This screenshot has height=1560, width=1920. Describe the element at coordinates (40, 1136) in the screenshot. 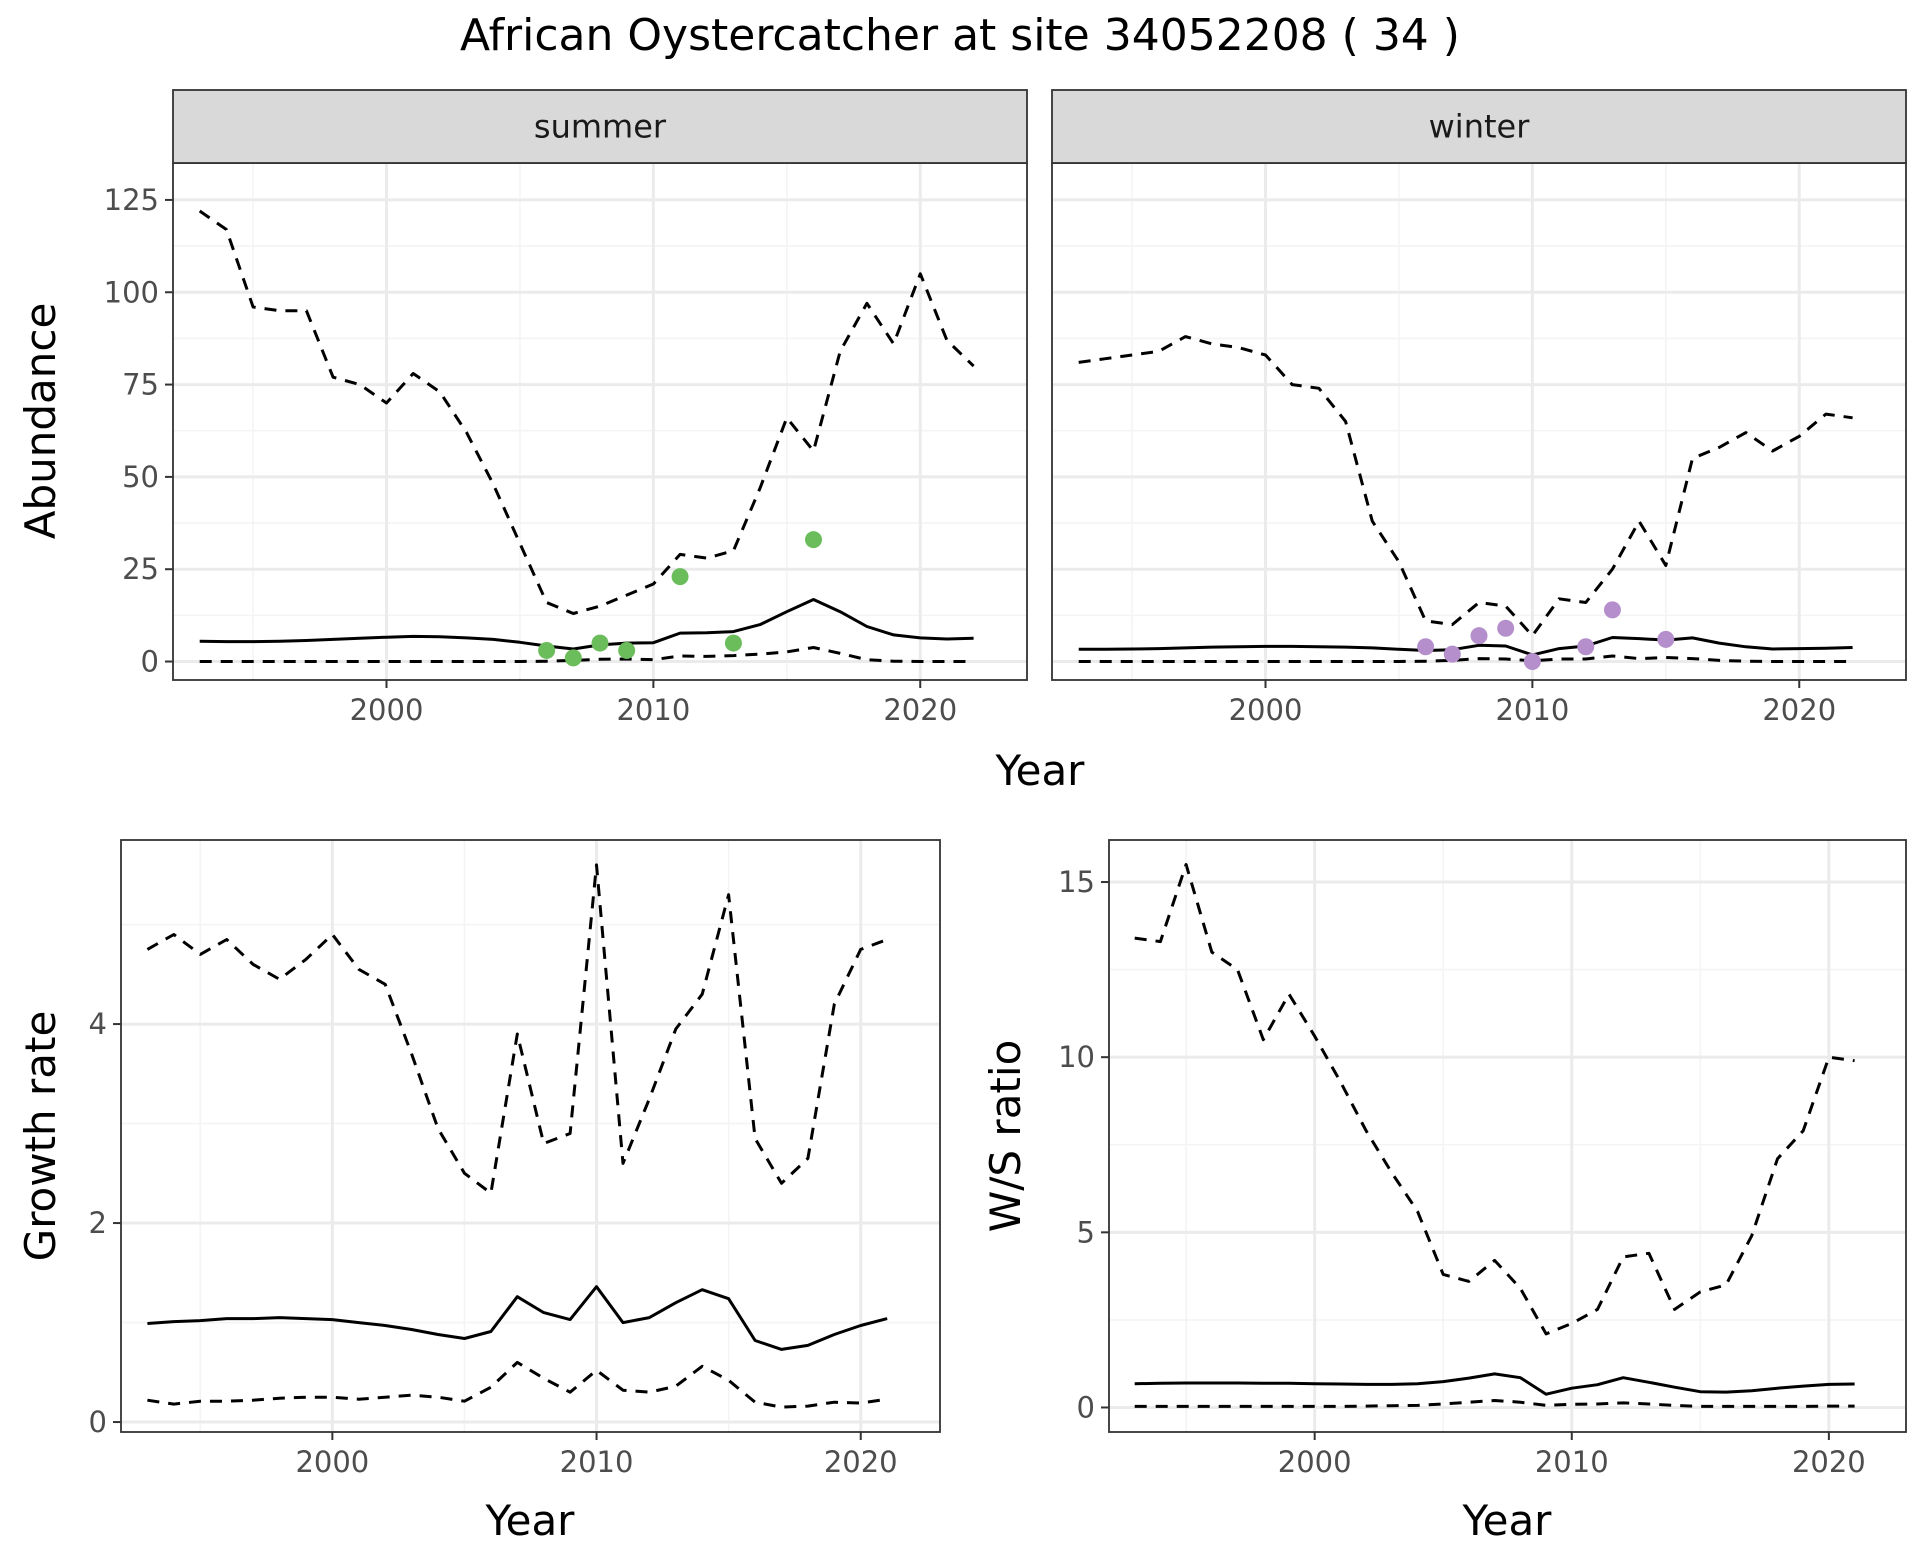

I see `y-axis-title: Growth rate` at that location.